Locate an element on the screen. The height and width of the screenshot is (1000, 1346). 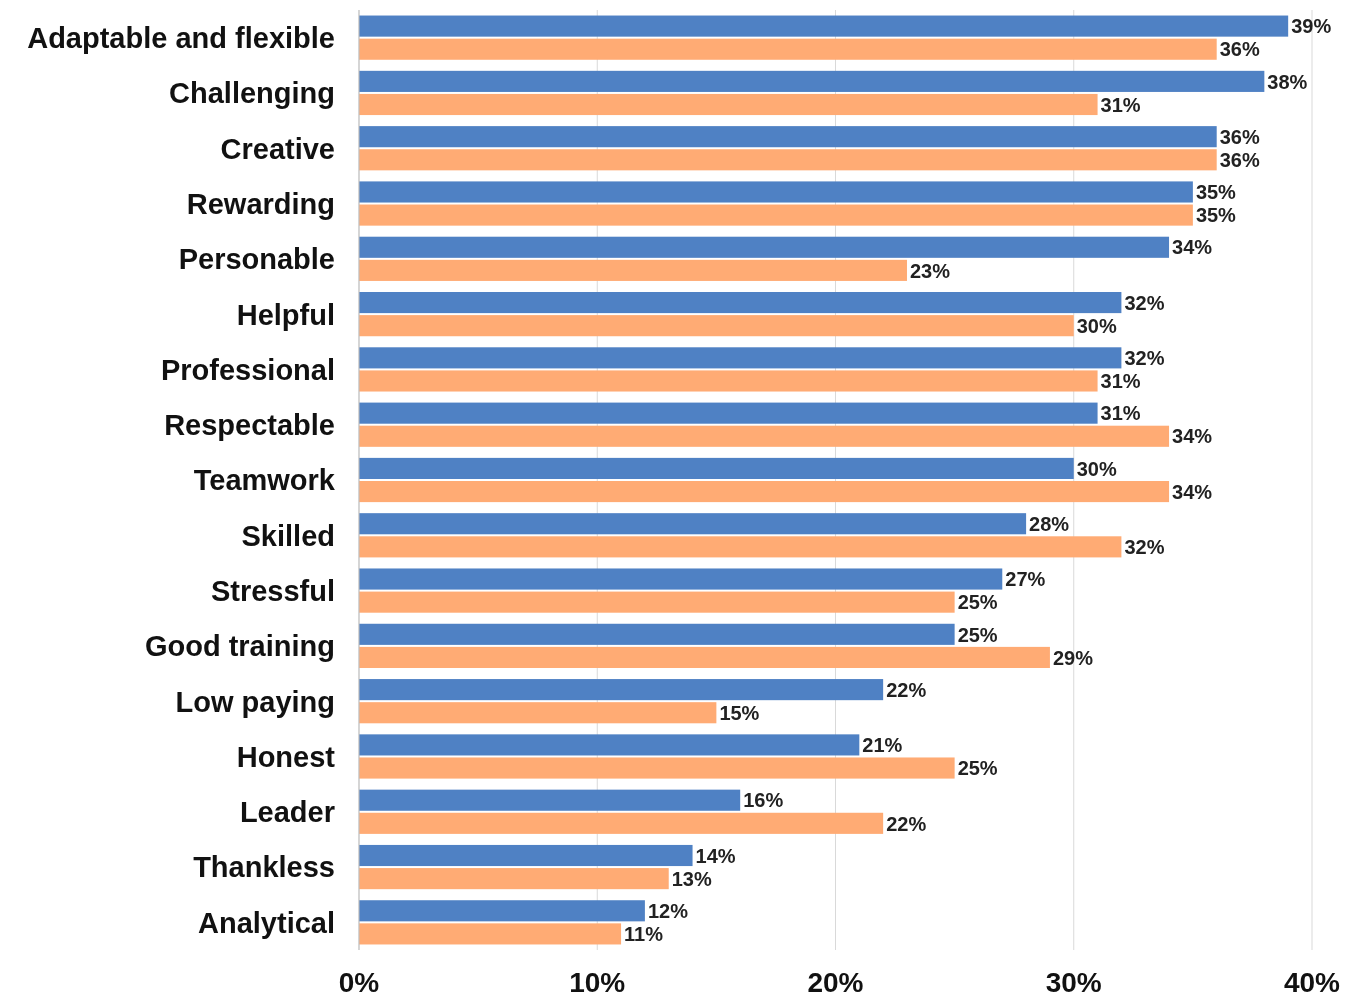
y-tick-label: Stressful is located at coordinates (272, 591).